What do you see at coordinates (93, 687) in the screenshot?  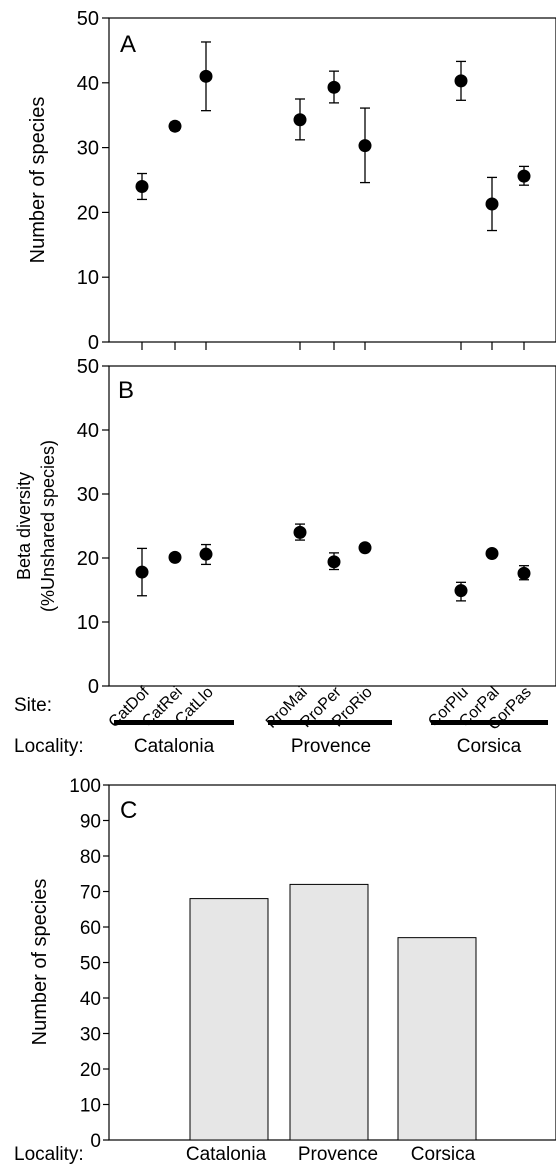 I see `panel-b-y-tick-label: 0` at bounding box center [93, 687].